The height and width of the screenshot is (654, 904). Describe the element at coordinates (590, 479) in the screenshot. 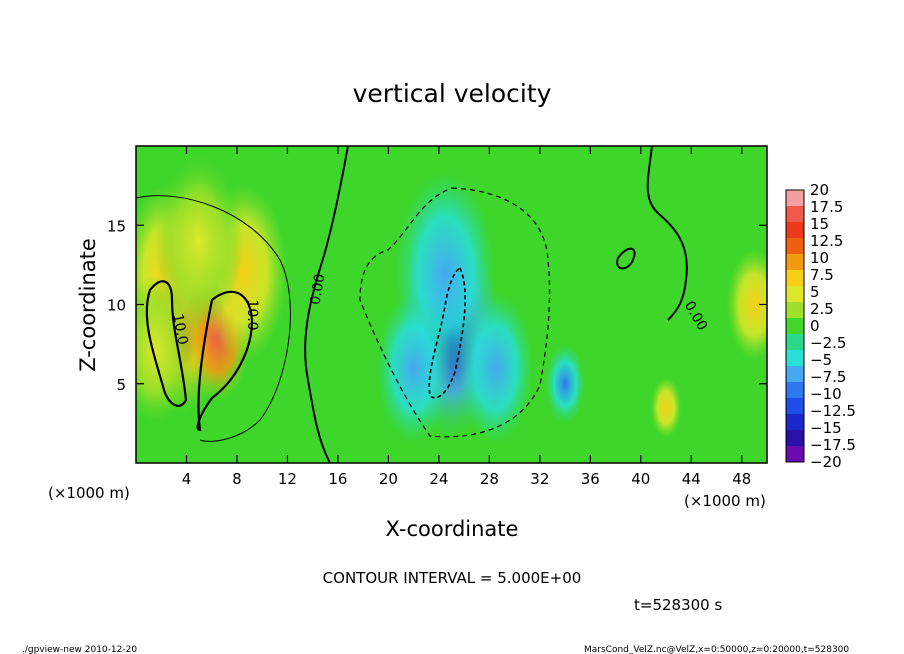

I see `x-tick-label: 36` at that location.